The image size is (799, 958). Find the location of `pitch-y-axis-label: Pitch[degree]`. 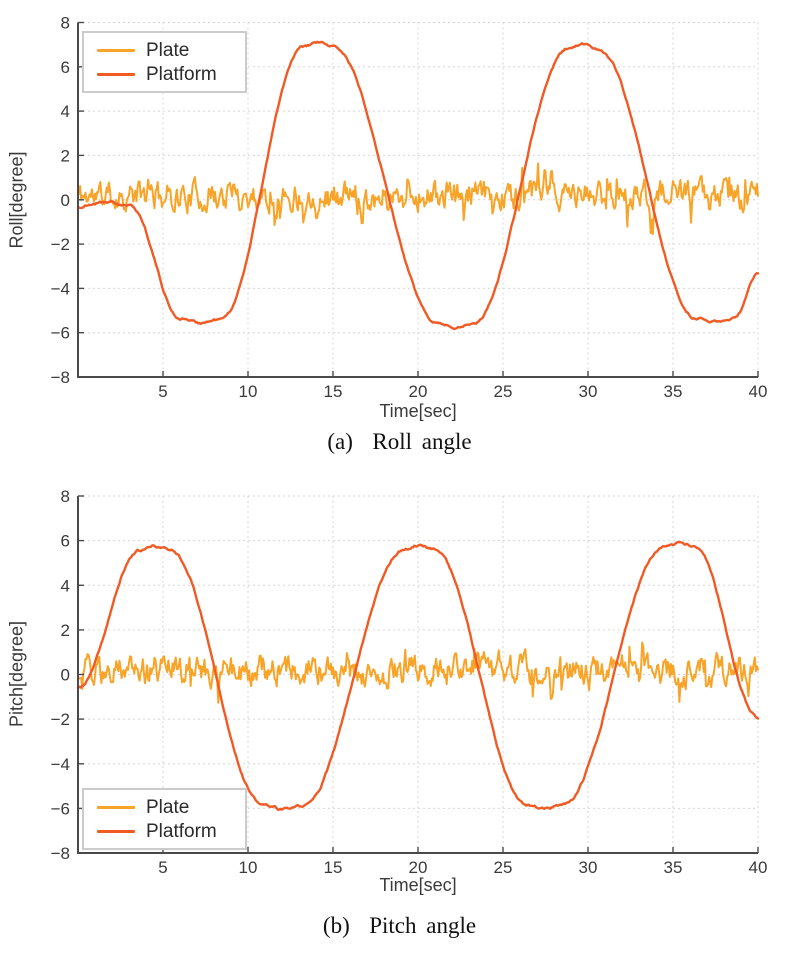

pitch-y-axis-label: Pitch[degree] is located at coordinates (16, 674).